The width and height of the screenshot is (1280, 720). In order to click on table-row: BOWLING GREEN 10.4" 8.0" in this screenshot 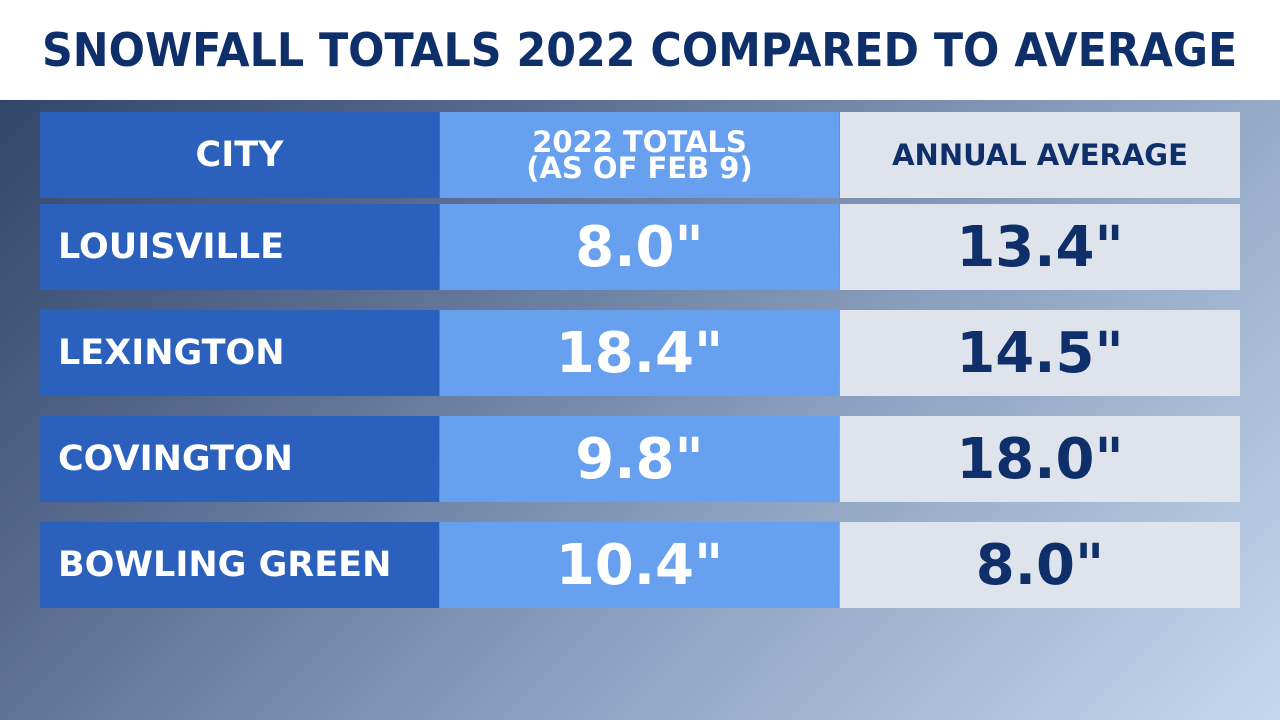, I will do `click(640, 565)`.